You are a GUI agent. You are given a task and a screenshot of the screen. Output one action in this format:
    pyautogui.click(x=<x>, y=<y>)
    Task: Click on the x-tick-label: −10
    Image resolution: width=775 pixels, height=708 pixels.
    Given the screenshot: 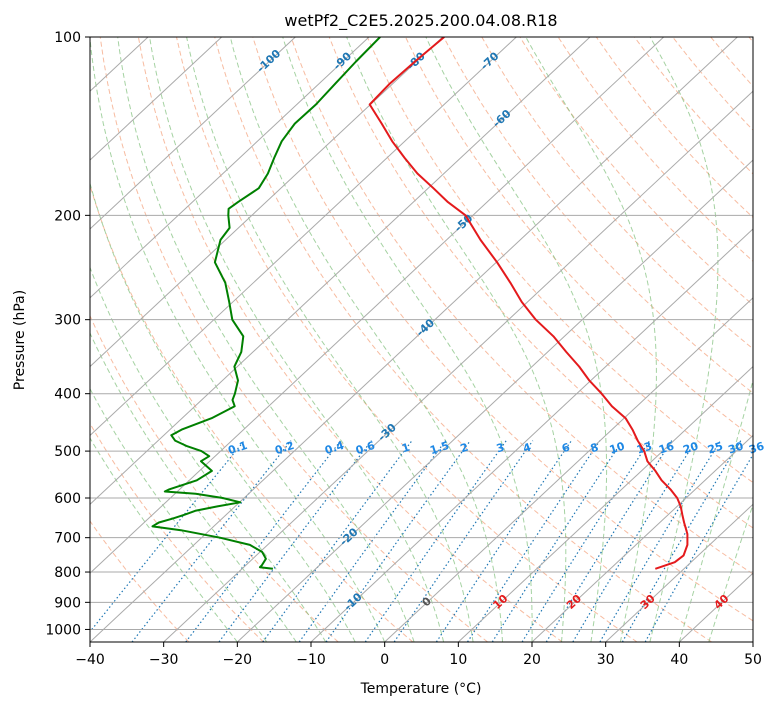 What is the action you would take?
    pyautogui.click(x=311, y=660)
    